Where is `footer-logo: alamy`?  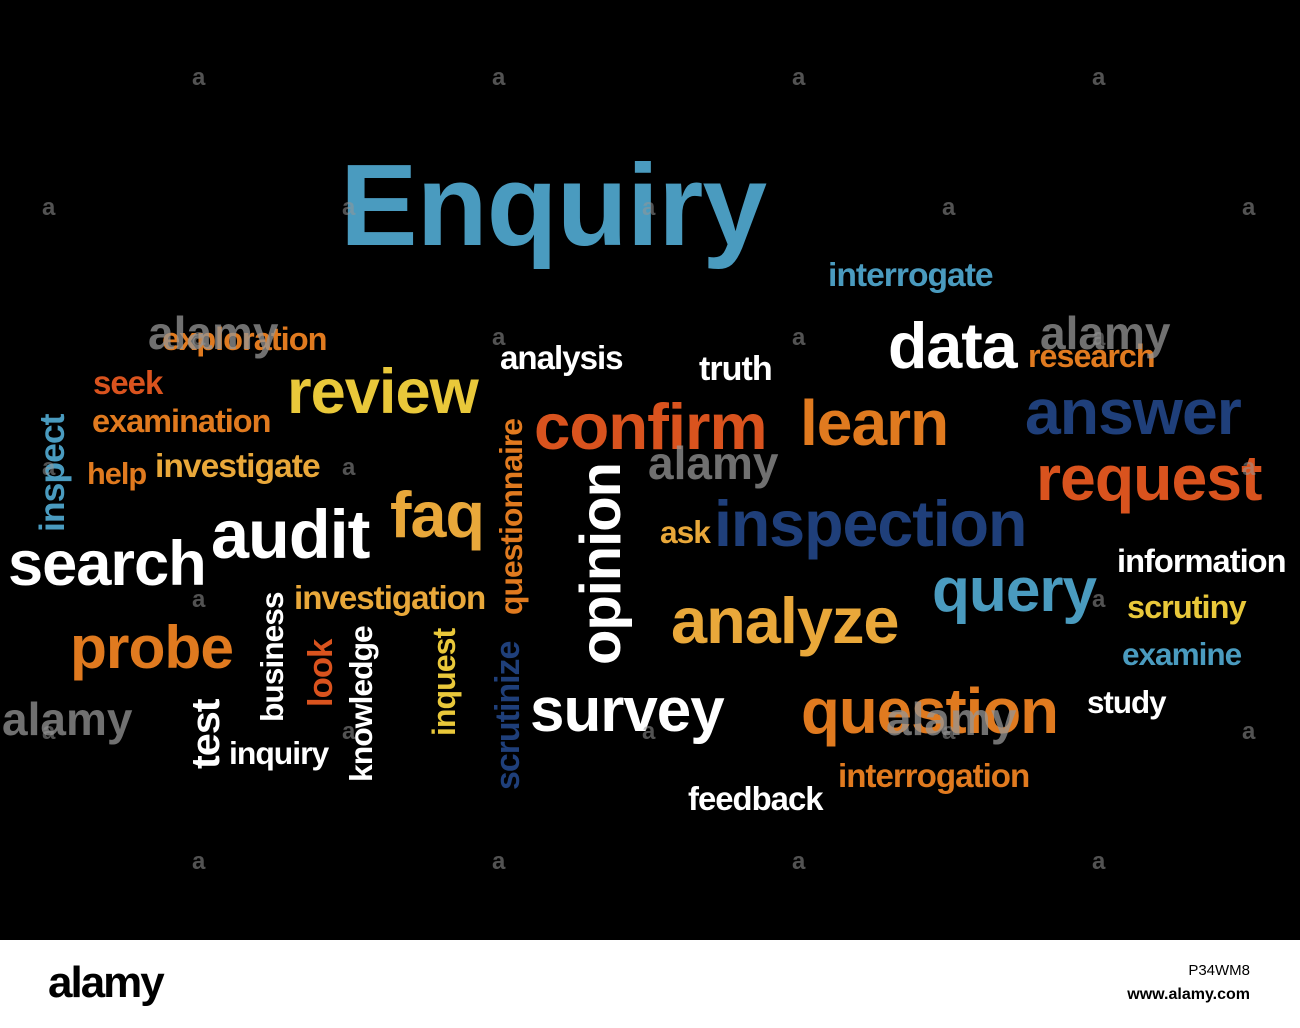
footer-logo: alamy is located at coordinates (106, 982).